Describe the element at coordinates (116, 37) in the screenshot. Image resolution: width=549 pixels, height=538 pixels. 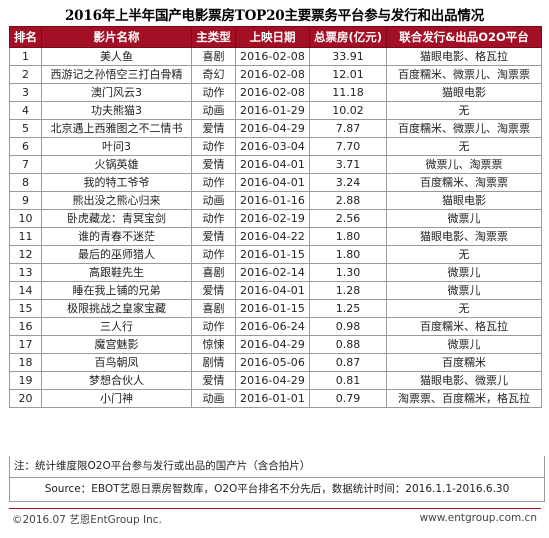
I see `header-film-name: 影片名称` at that location.